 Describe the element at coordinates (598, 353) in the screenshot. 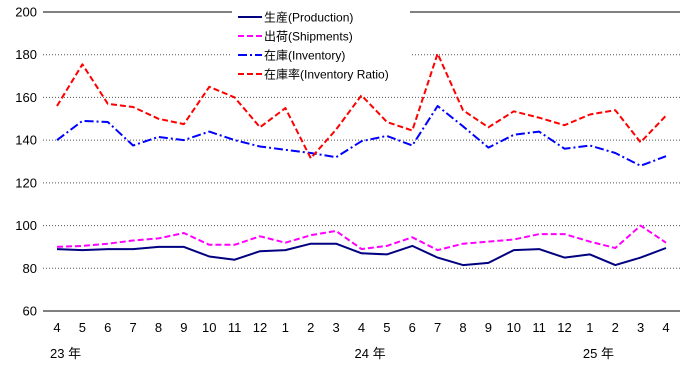

I see `year-label: 25 年` at that location.